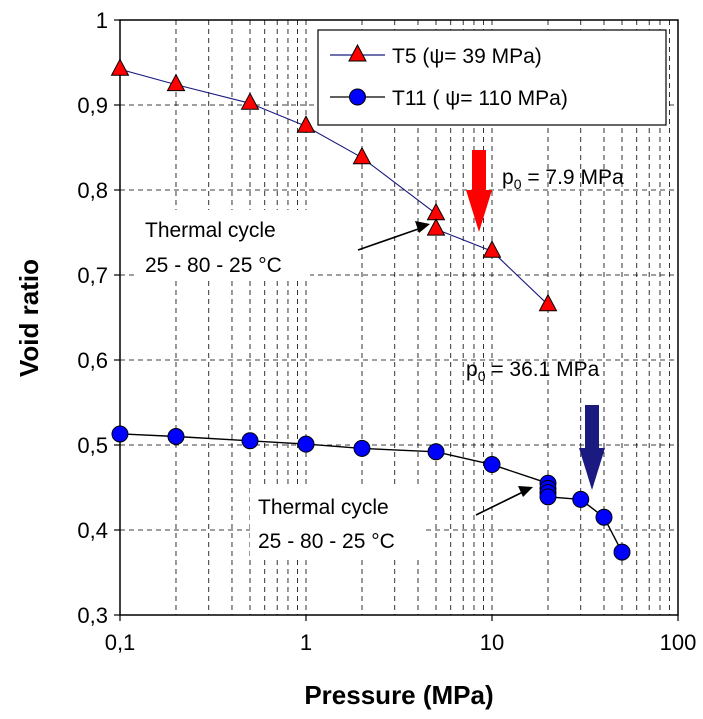  What do you see at coordinates (326, 541) in the screenshot?
I see `thermal-t11-line2: 25 - 80 - 25 °C` at bounding box center [326, 541].